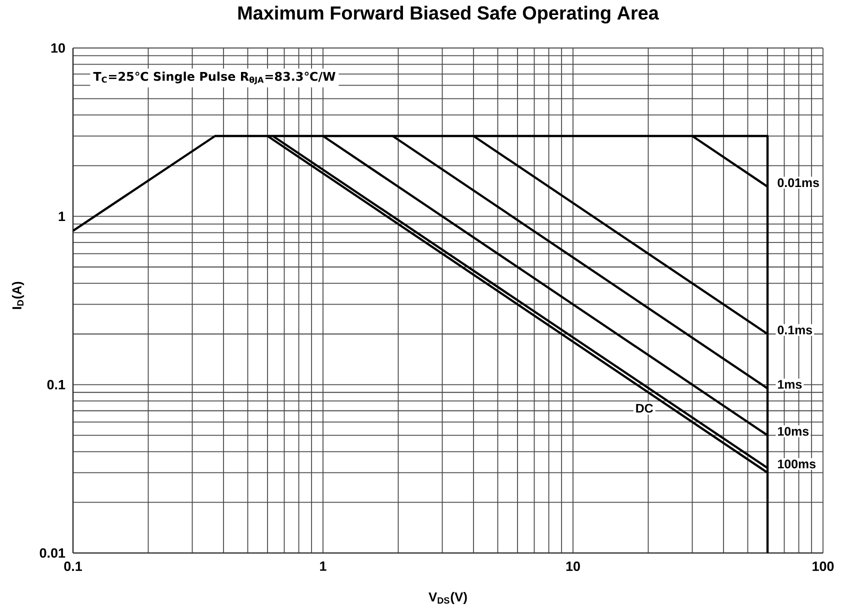  Describe the element at coordinates (214, 78) in the screenshot. I see `annotation: T$_{C}$=25℃ Single Pulse R$_{θJA}$=83.3℃/W` at that location.